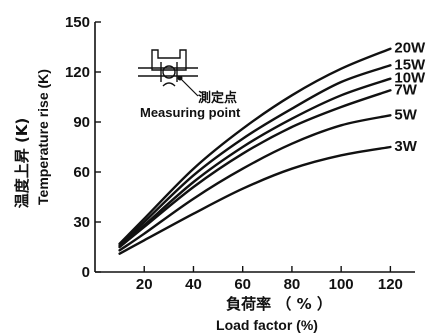  I want to click on series-label-10w: 10W, so click(410, 78).